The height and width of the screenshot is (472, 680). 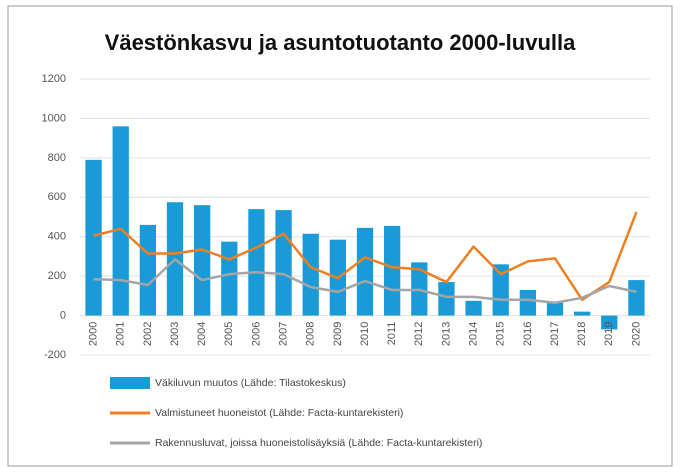 I want to click on legend-swatch, so click(x=130, y=383).